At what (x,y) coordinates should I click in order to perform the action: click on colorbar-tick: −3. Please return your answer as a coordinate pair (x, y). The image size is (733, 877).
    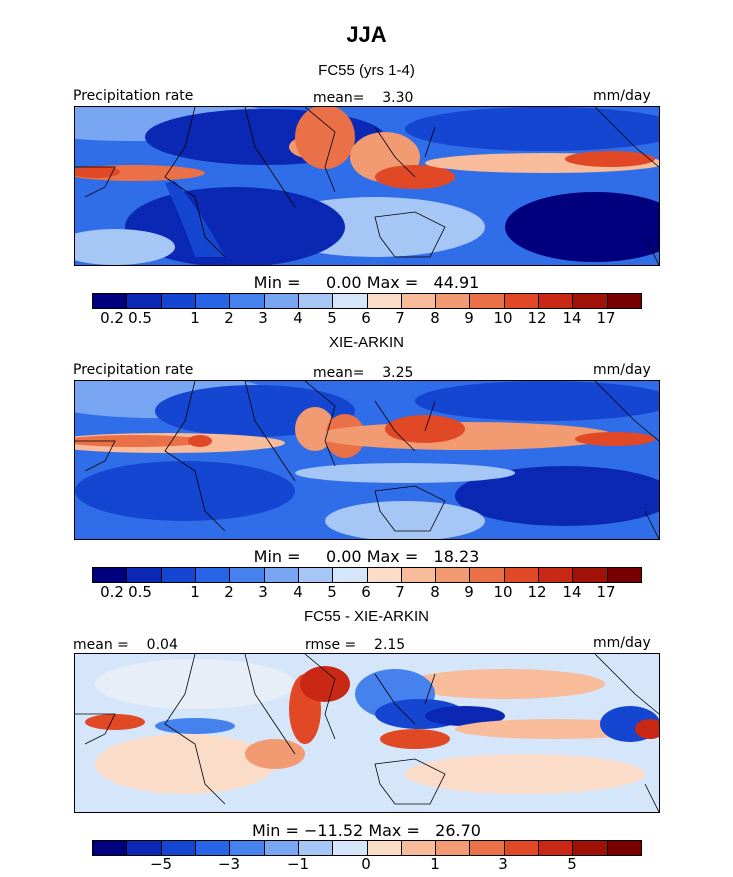
    Looking at the image, I should click on (229, 864).